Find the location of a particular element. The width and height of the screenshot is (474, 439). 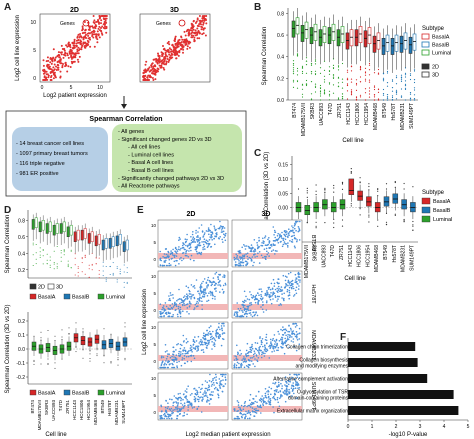

e-row-label: BT549 is located at coordinates (313, 243).